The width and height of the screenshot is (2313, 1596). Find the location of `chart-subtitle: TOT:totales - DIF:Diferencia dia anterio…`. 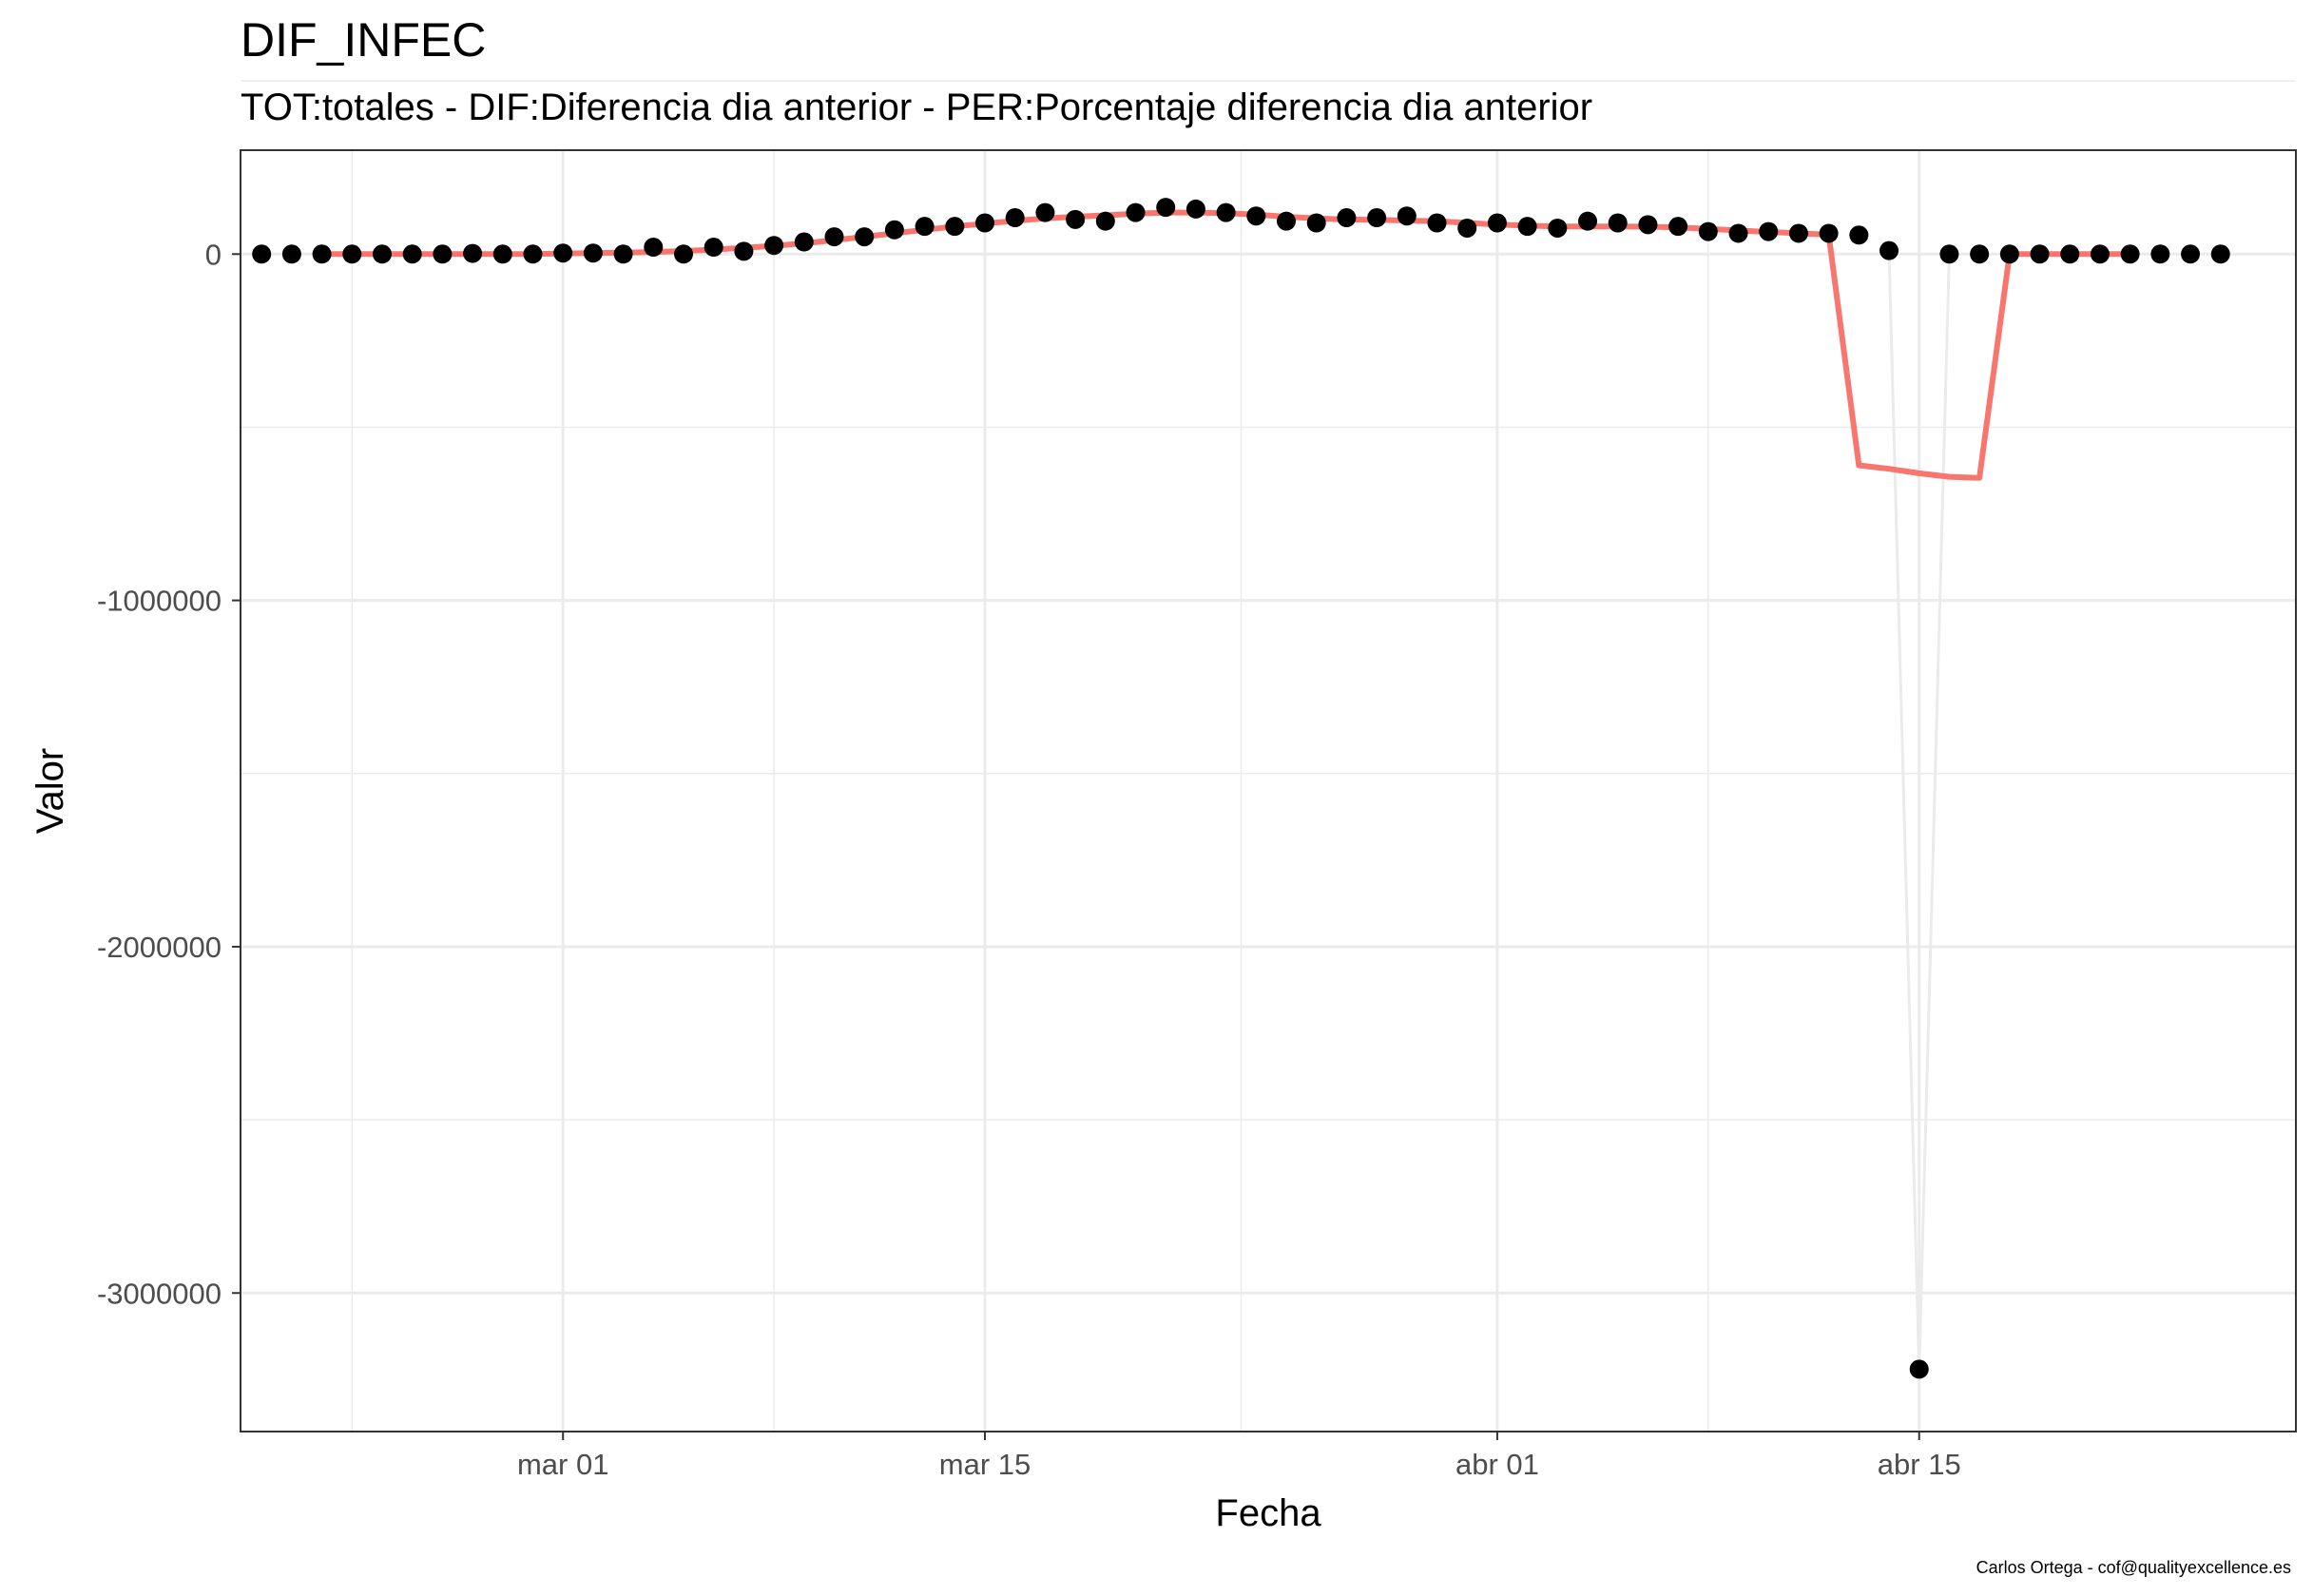

chart-subtitle: TOT:totales - DIF:Diferencia dia anterio… is located at coordinates (917, 107).